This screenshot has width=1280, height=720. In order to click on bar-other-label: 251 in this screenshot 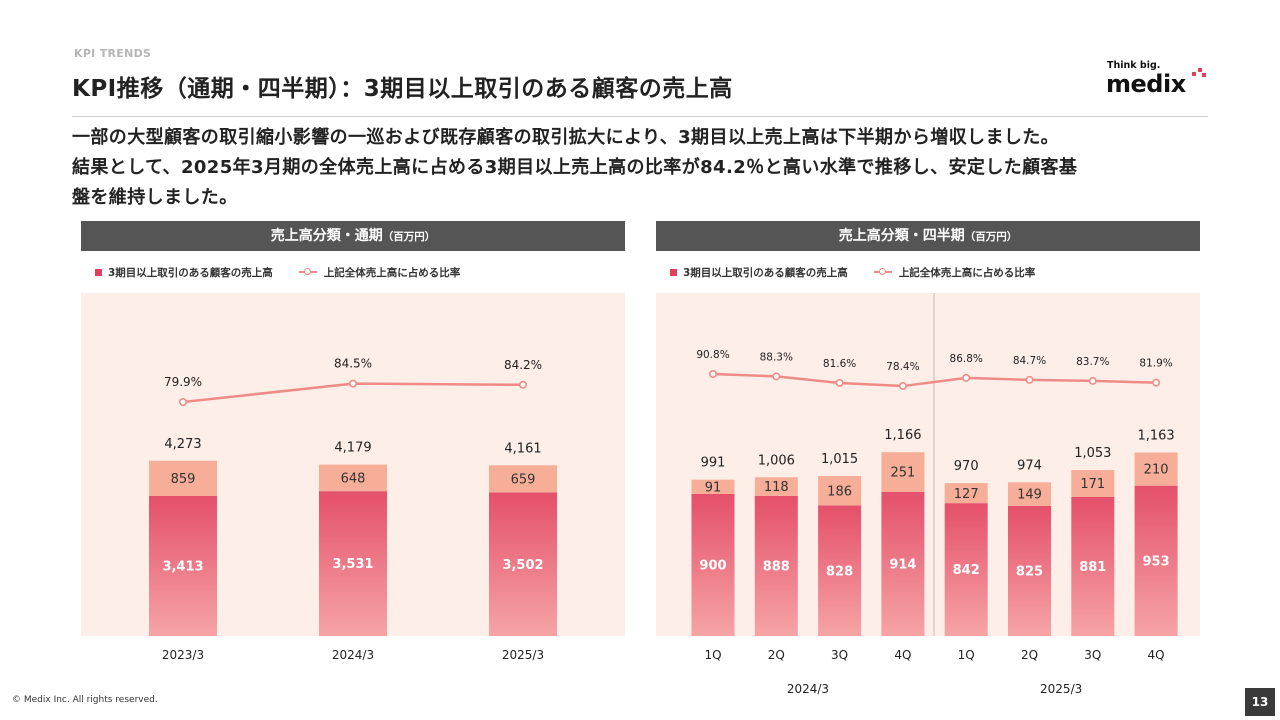, I will do `click(902, 473)`.